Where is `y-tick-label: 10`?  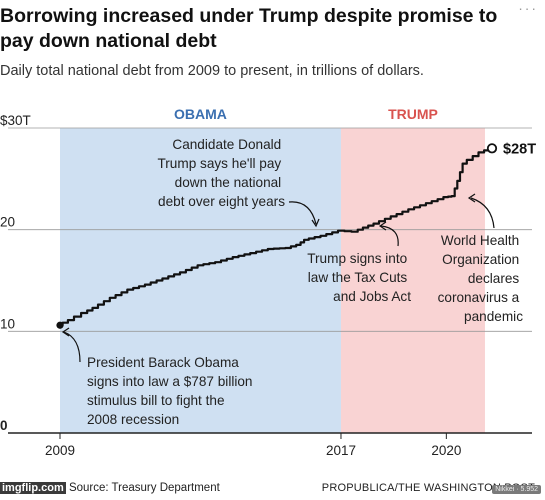 y-tick-label: 10 is located at coordinates (7, 323).